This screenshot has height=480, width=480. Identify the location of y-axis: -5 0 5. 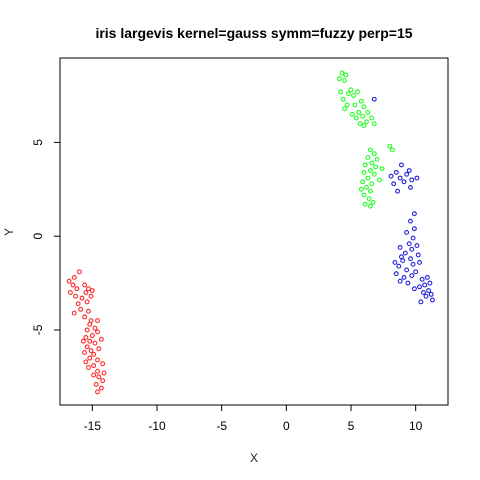
(45, 237).